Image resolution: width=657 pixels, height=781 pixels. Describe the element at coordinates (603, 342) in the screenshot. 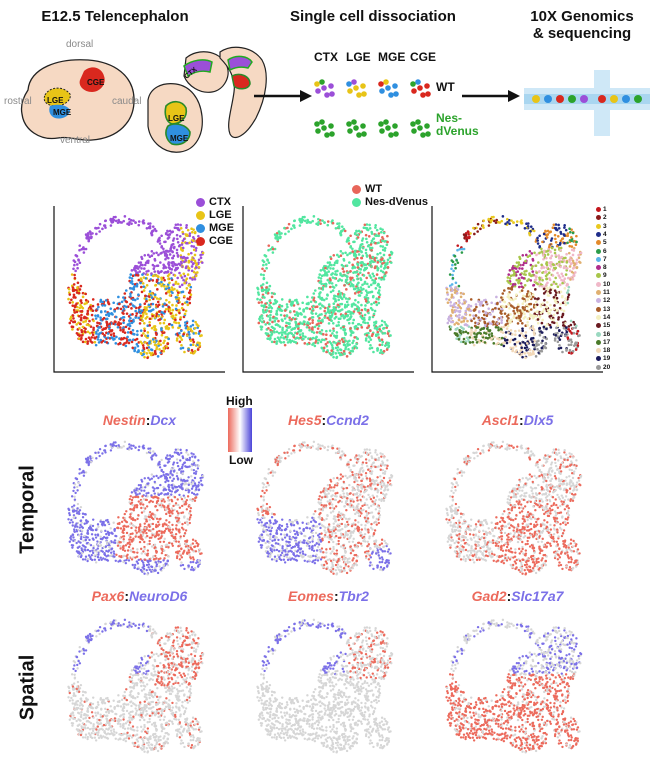

I see `legend-item-cluster: 17` at that location.